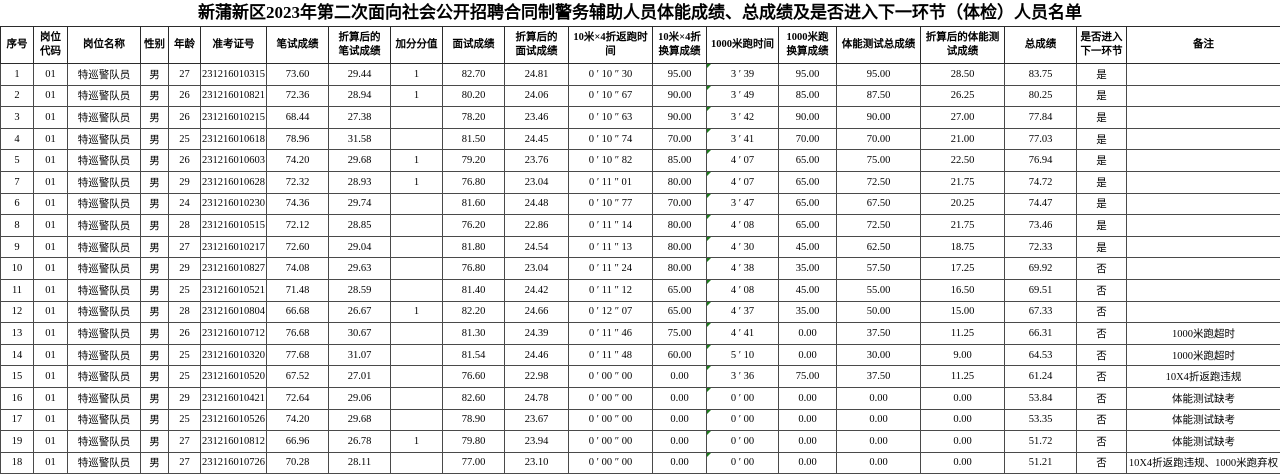  What do you see at coordinates (233, 247) in the screenshot?
I see `table-cell: 231216010217` at bounding box center [233, 247].